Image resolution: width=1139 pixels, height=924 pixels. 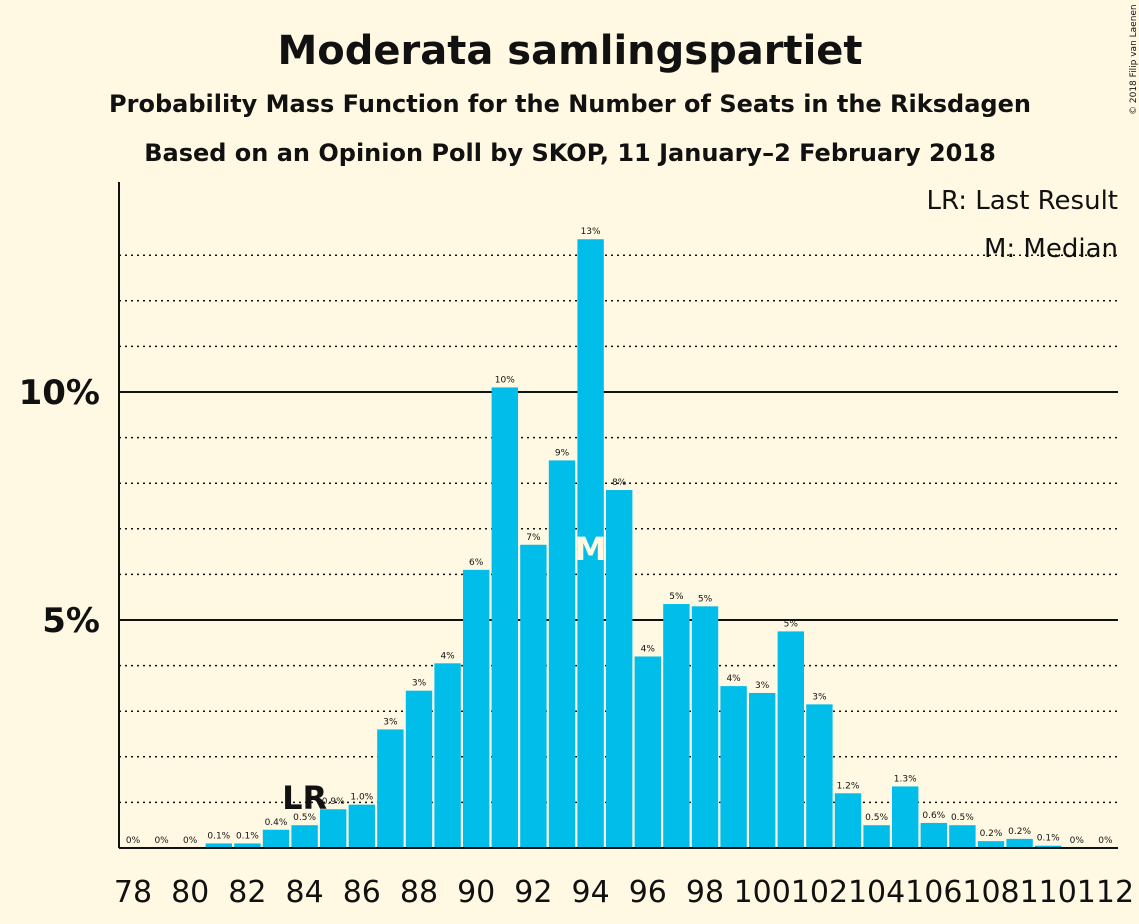 I want to click on x-tick-label: 82, so click(x=247, y=892).